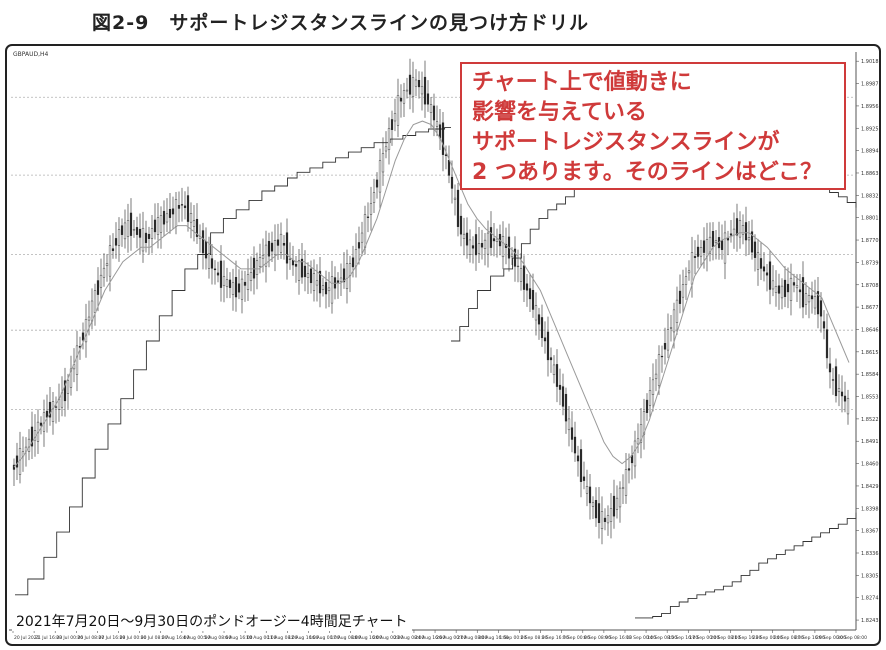 The width and height of the screenshot is (886, 650). Describe the element at coordinates (870, 487) in the screenshot. I see `y-tick-label-19: 1.8429` at that location.